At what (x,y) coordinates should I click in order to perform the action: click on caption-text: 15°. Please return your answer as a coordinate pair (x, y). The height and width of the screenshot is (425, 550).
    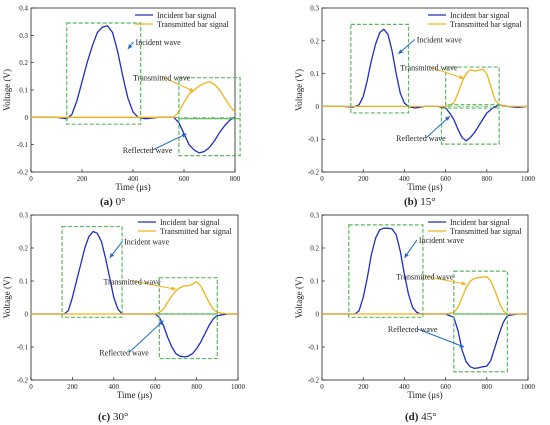
    Looking at the image, I should click on (426, 202).